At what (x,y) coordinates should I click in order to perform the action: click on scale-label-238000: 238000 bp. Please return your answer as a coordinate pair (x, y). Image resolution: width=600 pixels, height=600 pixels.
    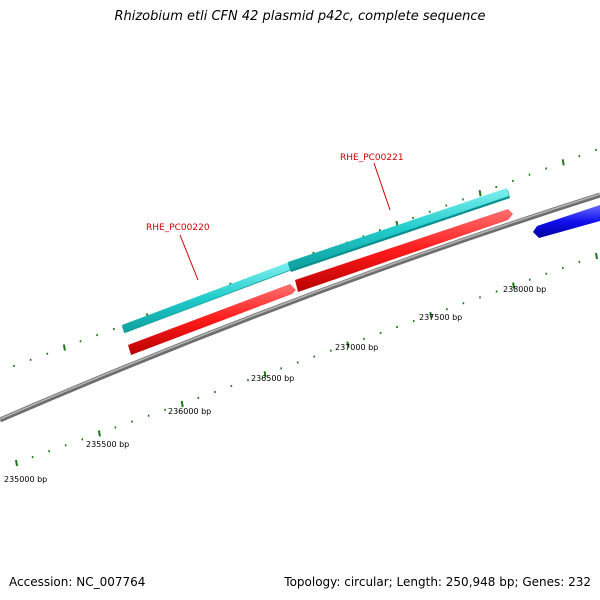
    Looking at the image, I should click on (524, 289).